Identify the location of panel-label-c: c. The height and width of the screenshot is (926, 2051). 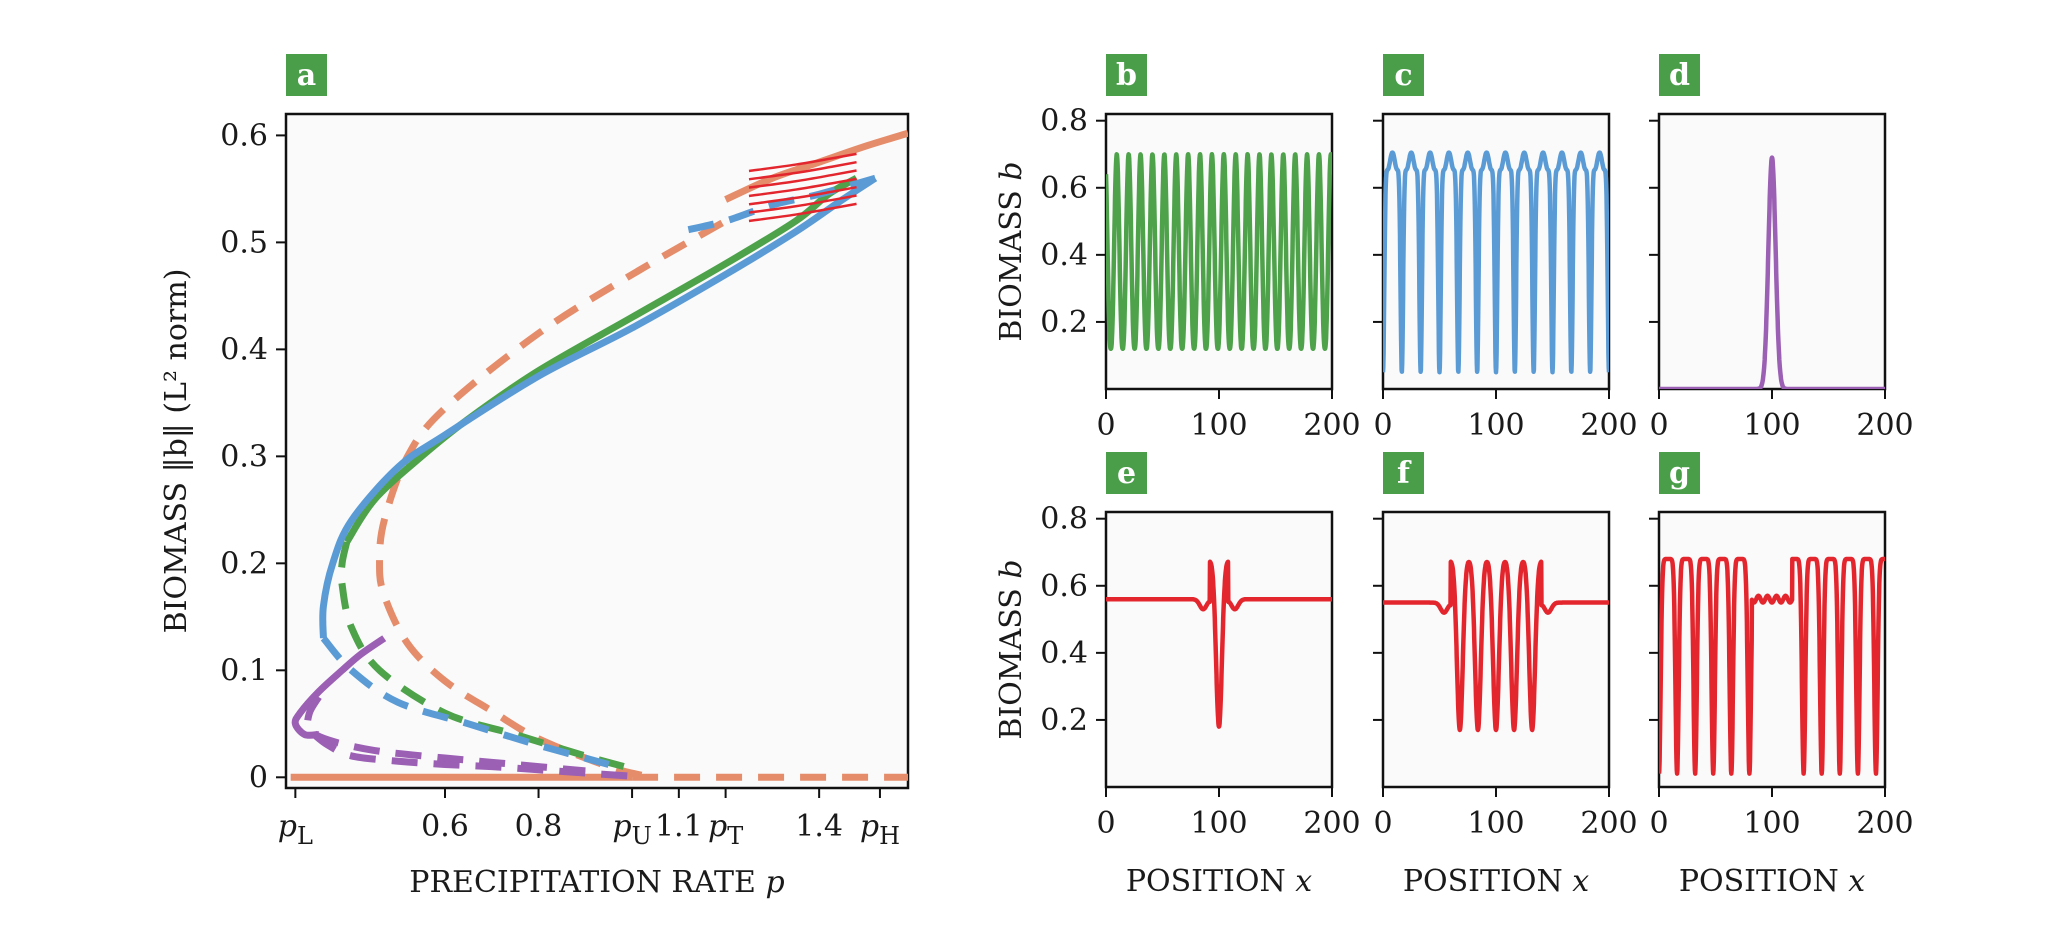
(1403, 75).